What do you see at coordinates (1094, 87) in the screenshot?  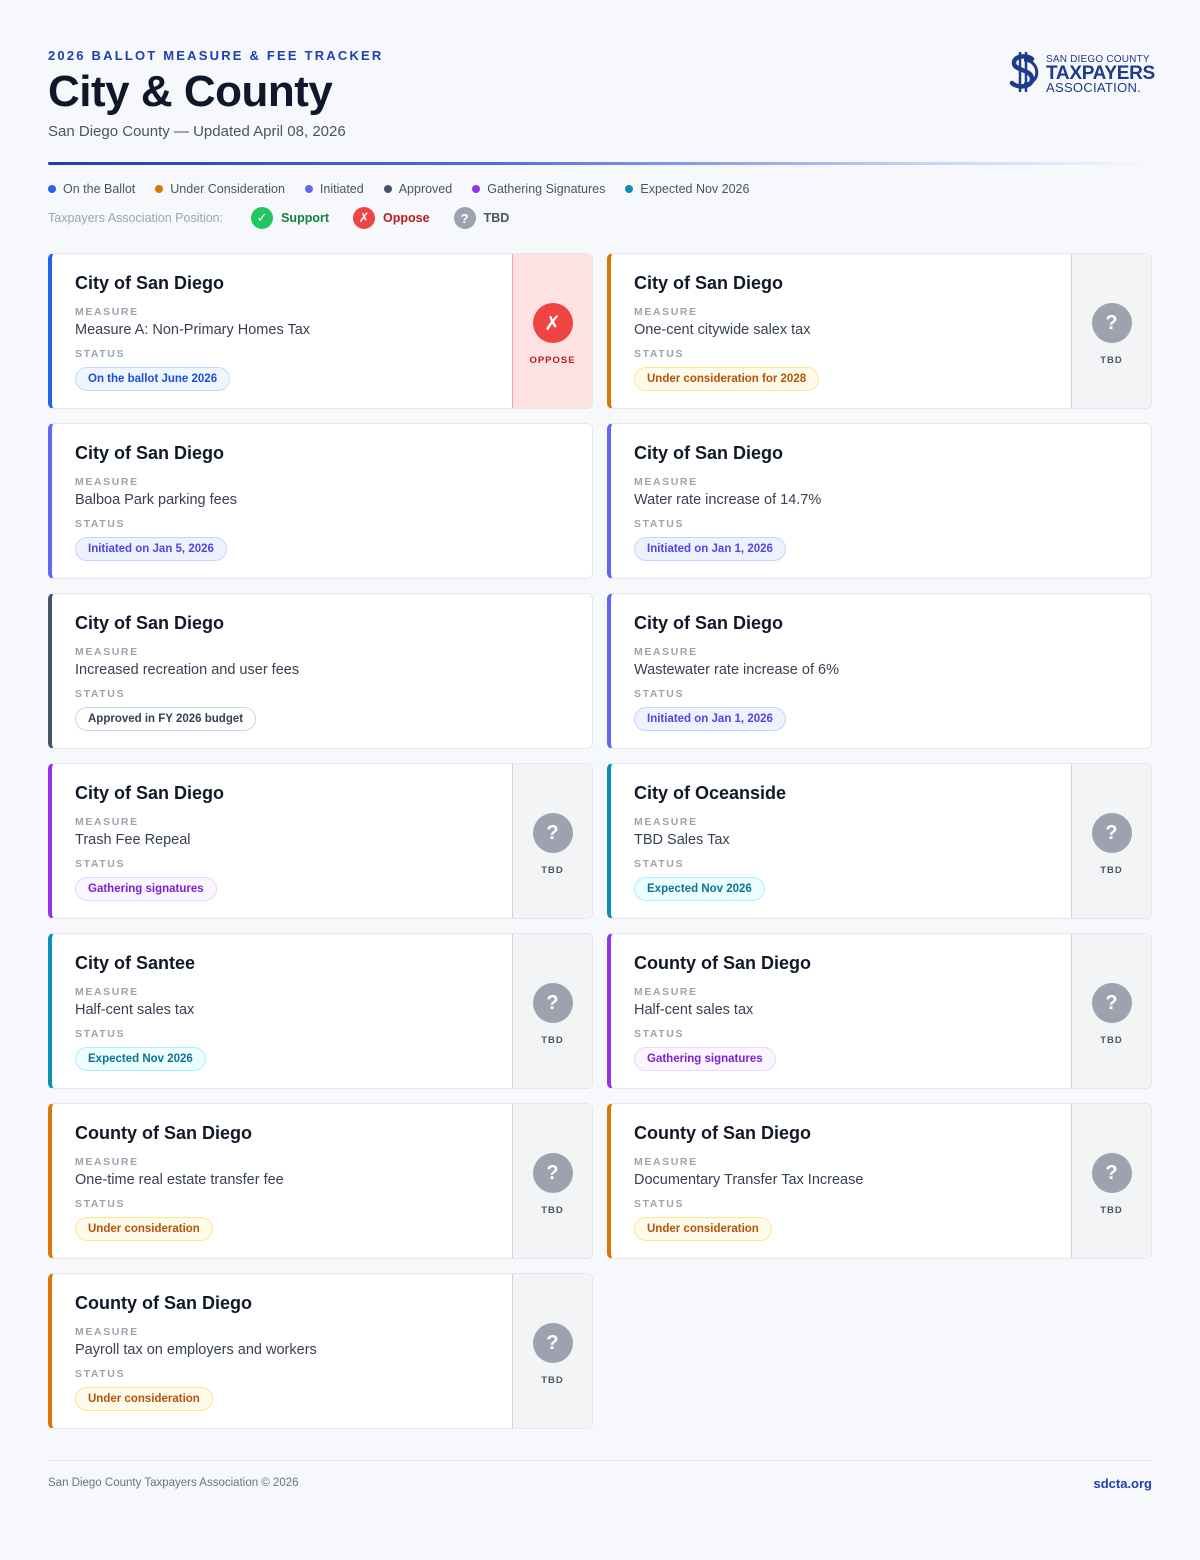 I see `logo-line-3: ASSOCIATION.` at bounding box center [1094, 87].